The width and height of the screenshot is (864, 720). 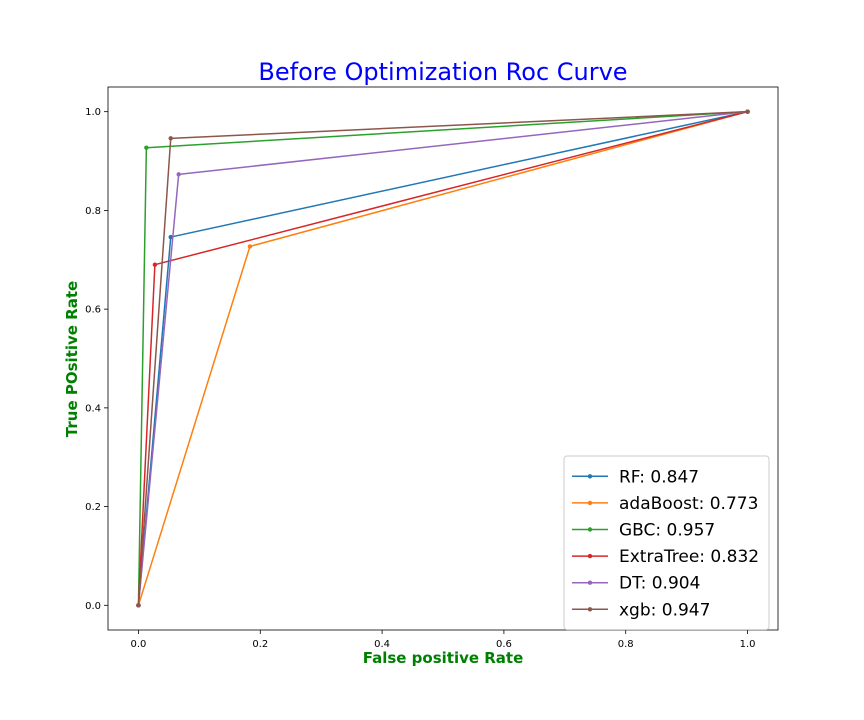 I want to click on y-tick-label: 1.0, so click(x=93, y=112).